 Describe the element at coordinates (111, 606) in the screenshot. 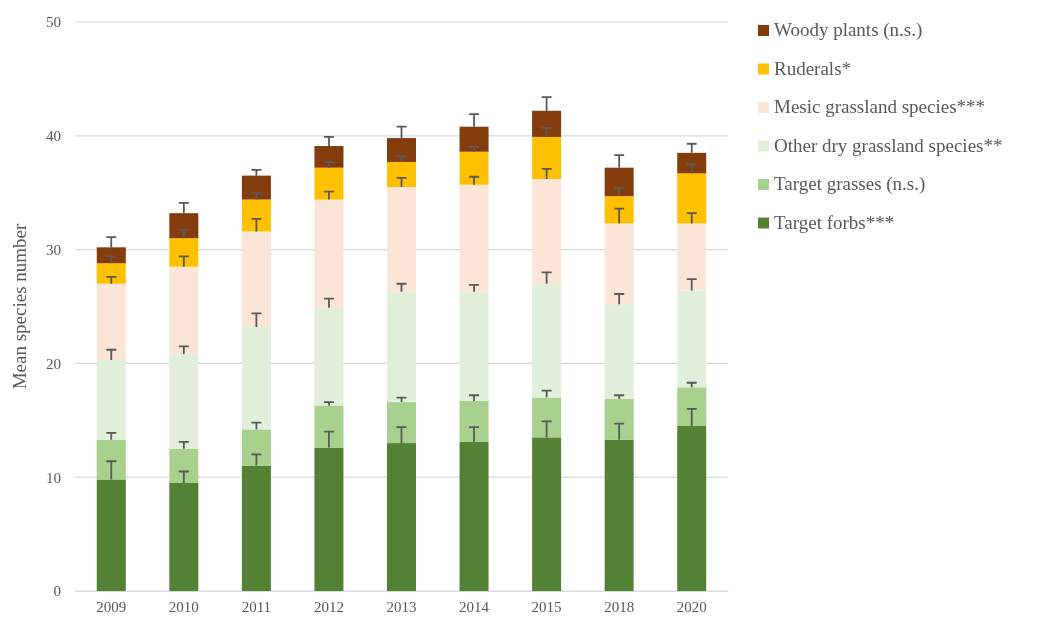

I see `x-tick-label: 2009` at that location.